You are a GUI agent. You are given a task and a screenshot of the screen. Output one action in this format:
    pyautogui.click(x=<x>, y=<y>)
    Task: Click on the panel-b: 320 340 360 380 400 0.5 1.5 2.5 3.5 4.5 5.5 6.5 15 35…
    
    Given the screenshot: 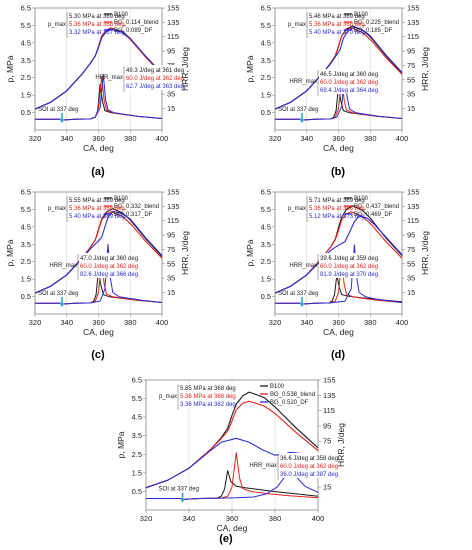 What is the action you would take?
    pyautogui.click(x=337, y=79)
    